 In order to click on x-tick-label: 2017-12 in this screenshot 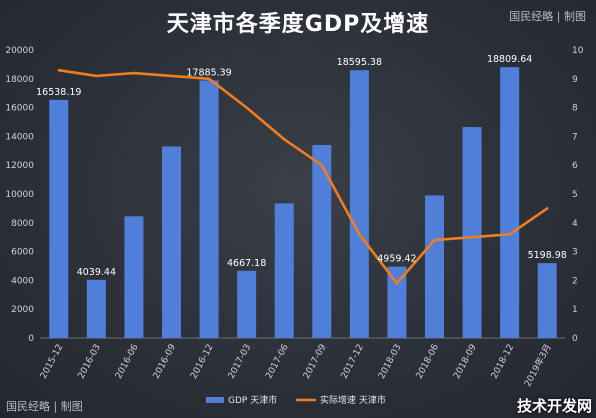, I will do `click(353, 362)`.